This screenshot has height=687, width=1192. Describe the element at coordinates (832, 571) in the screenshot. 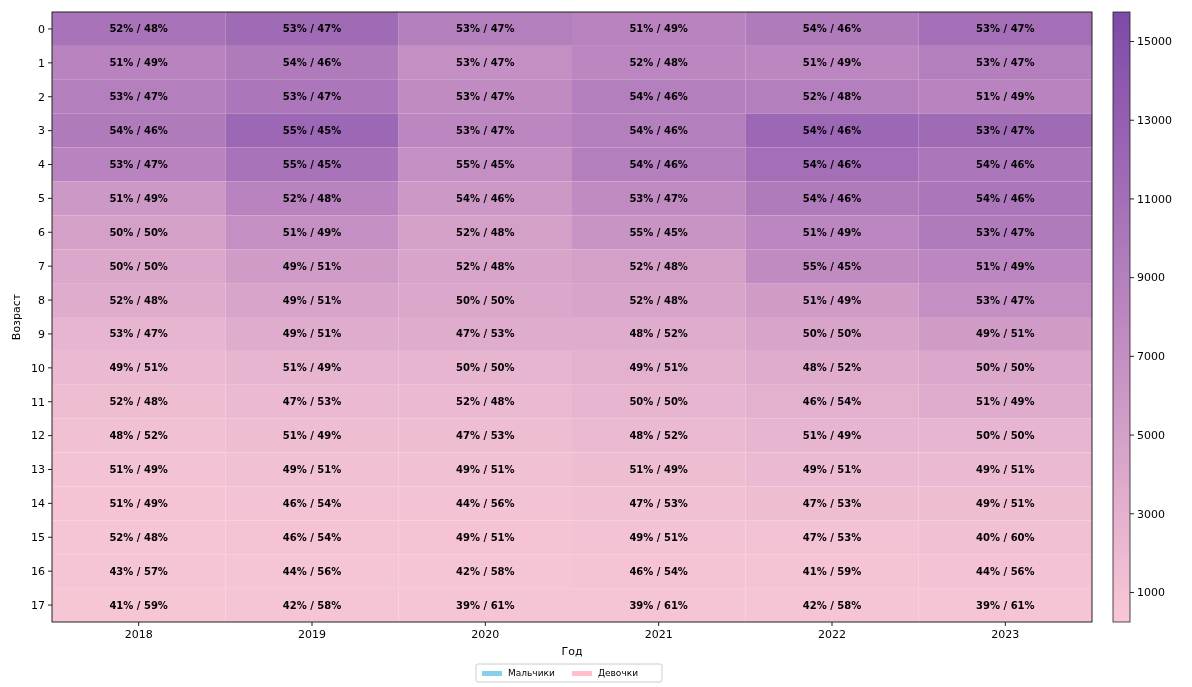

I see `data-label: 41% / 59%` at that location.